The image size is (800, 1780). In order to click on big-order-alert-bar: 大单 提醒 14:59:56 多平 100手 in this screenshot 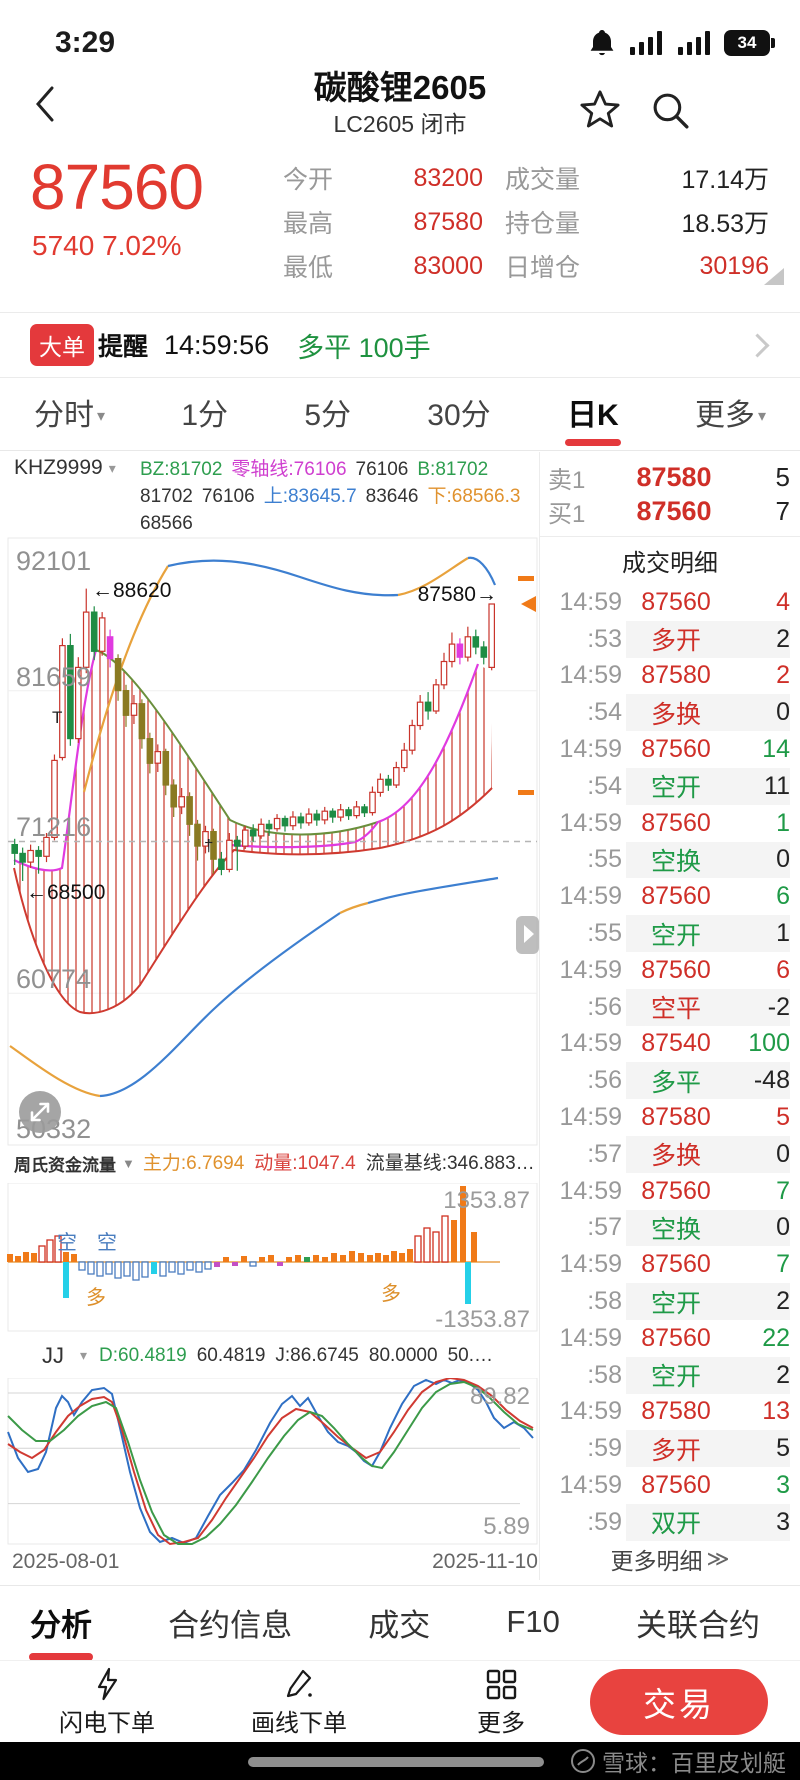, I will do `click(400, 345)`.